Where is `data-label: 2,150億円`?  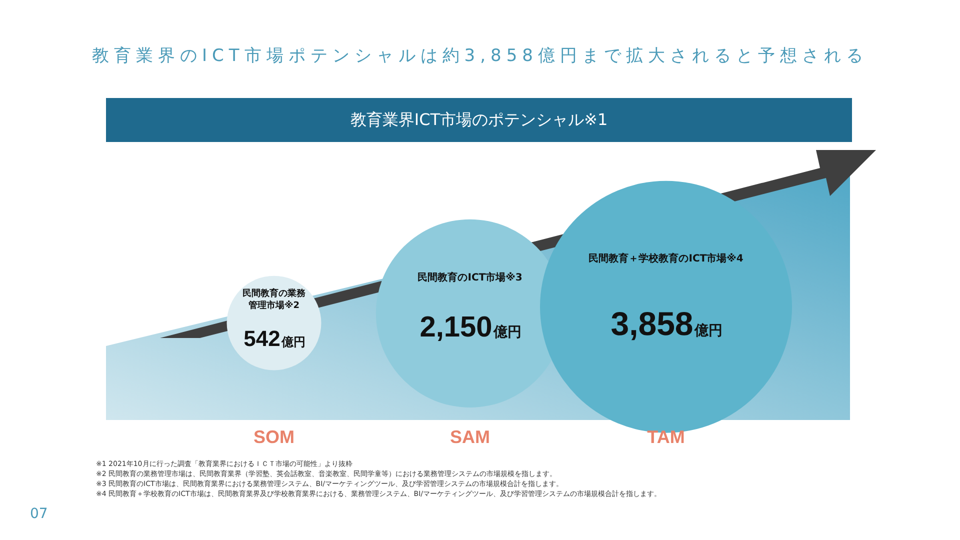 data-label: 2,150億円 is located at coordinates (471, 328).